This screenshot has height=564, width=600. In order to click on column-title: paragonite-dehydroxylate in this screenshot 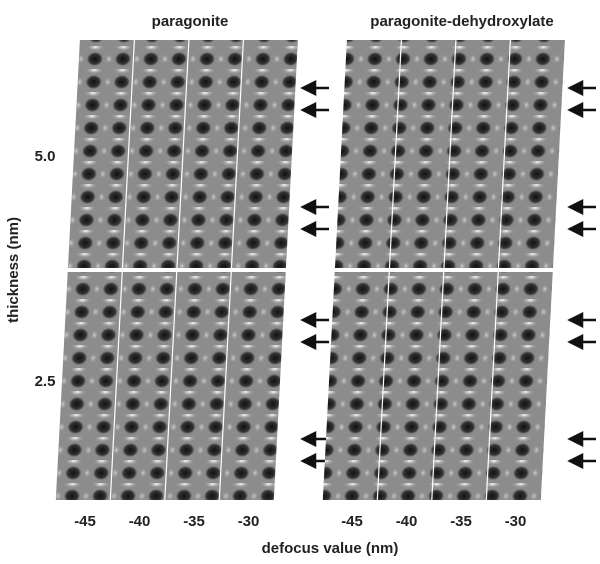, I will do `click(461, 21)`.